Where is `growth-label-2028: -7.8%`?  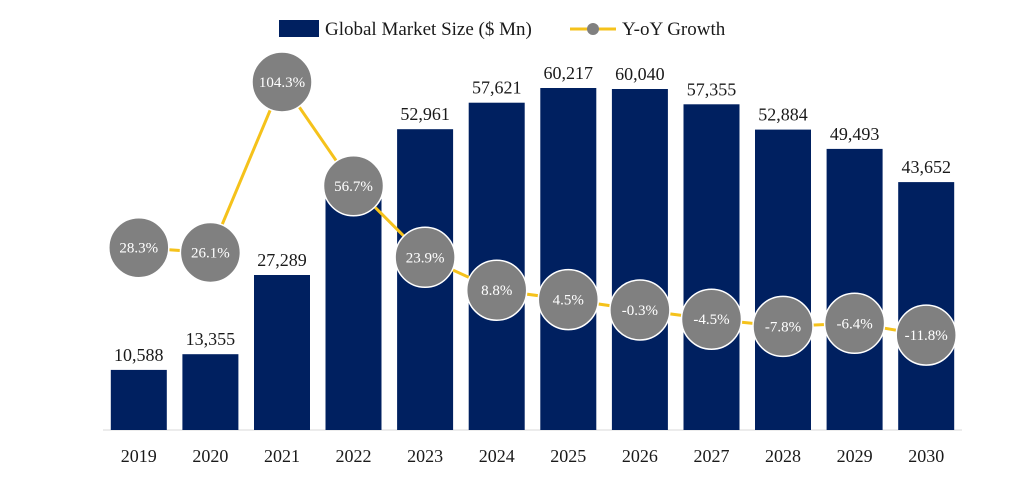 growth-label-2028: -7.8% is located at coordinates (783, 327).